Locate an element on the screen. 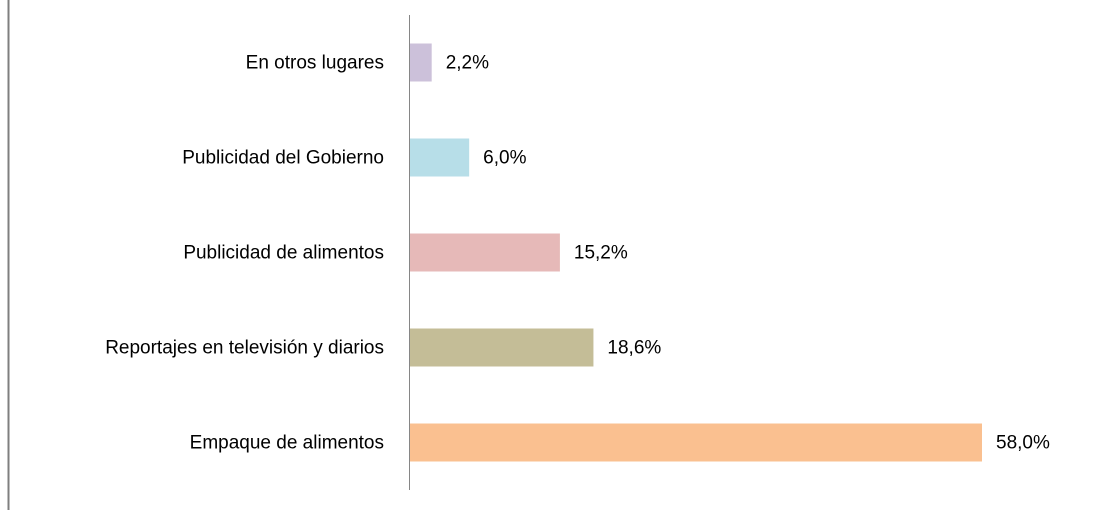 Image resolution: width=1119 pixels, height=510 pixels. value-label: 2,2% is located at coordinates (467, 63).